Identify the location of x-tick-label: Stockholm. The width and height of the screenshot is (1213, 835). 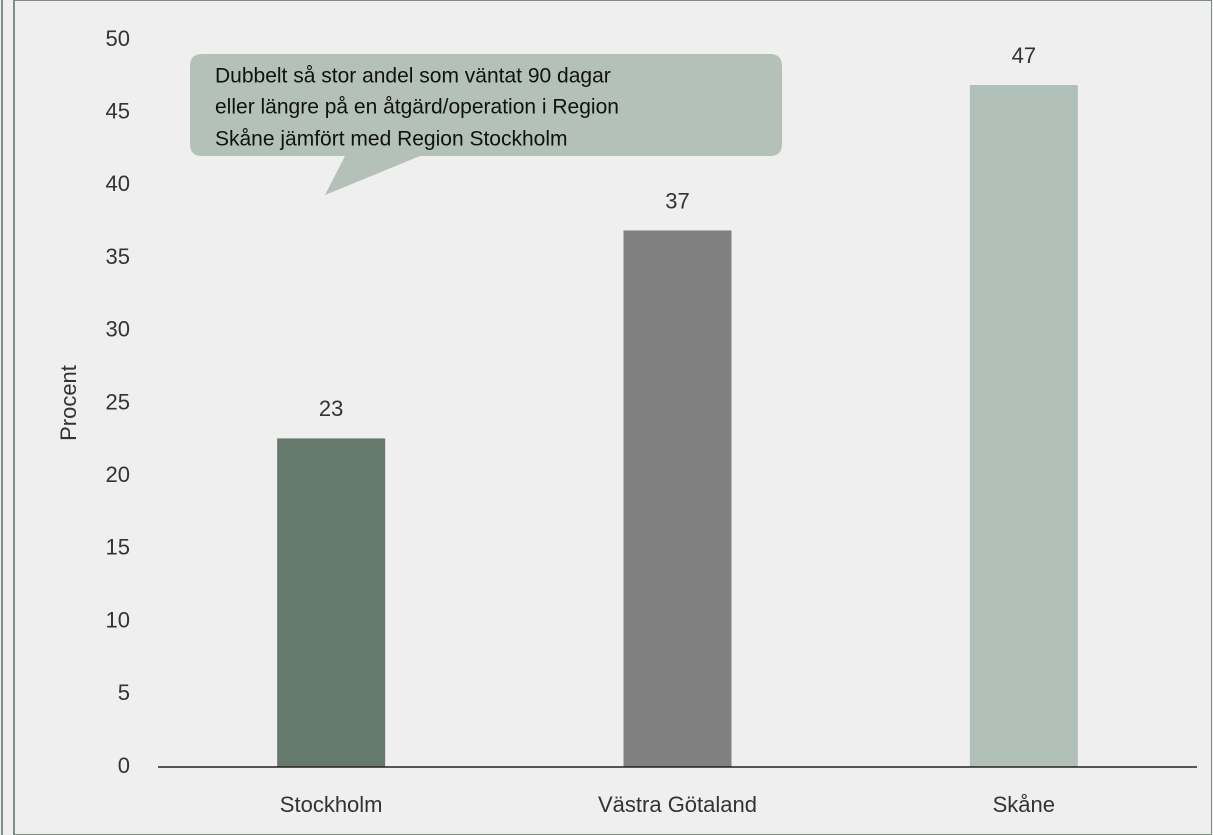
(331, 804).